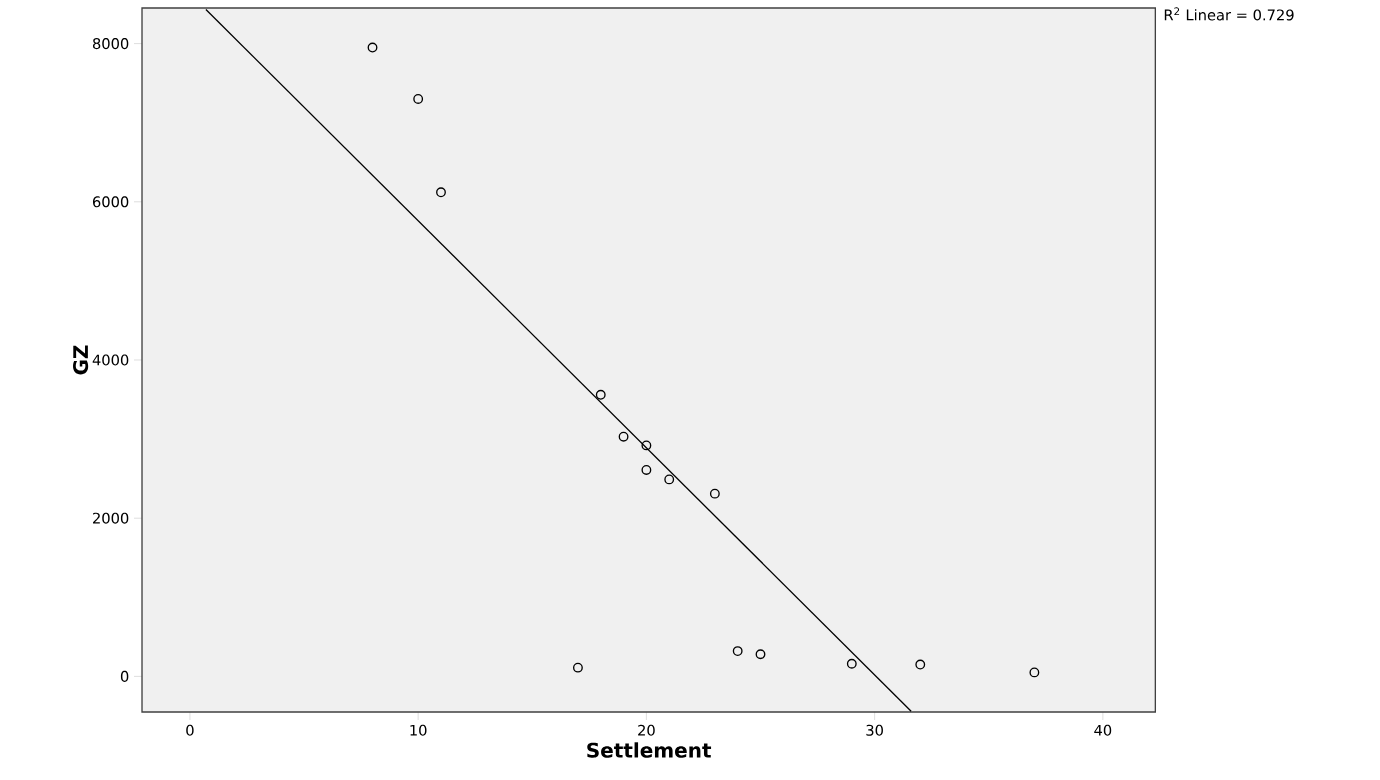  Describe the element at coordinates (649, 750) in the screenshot. I see `x-axis-title: Settlement` at that location.